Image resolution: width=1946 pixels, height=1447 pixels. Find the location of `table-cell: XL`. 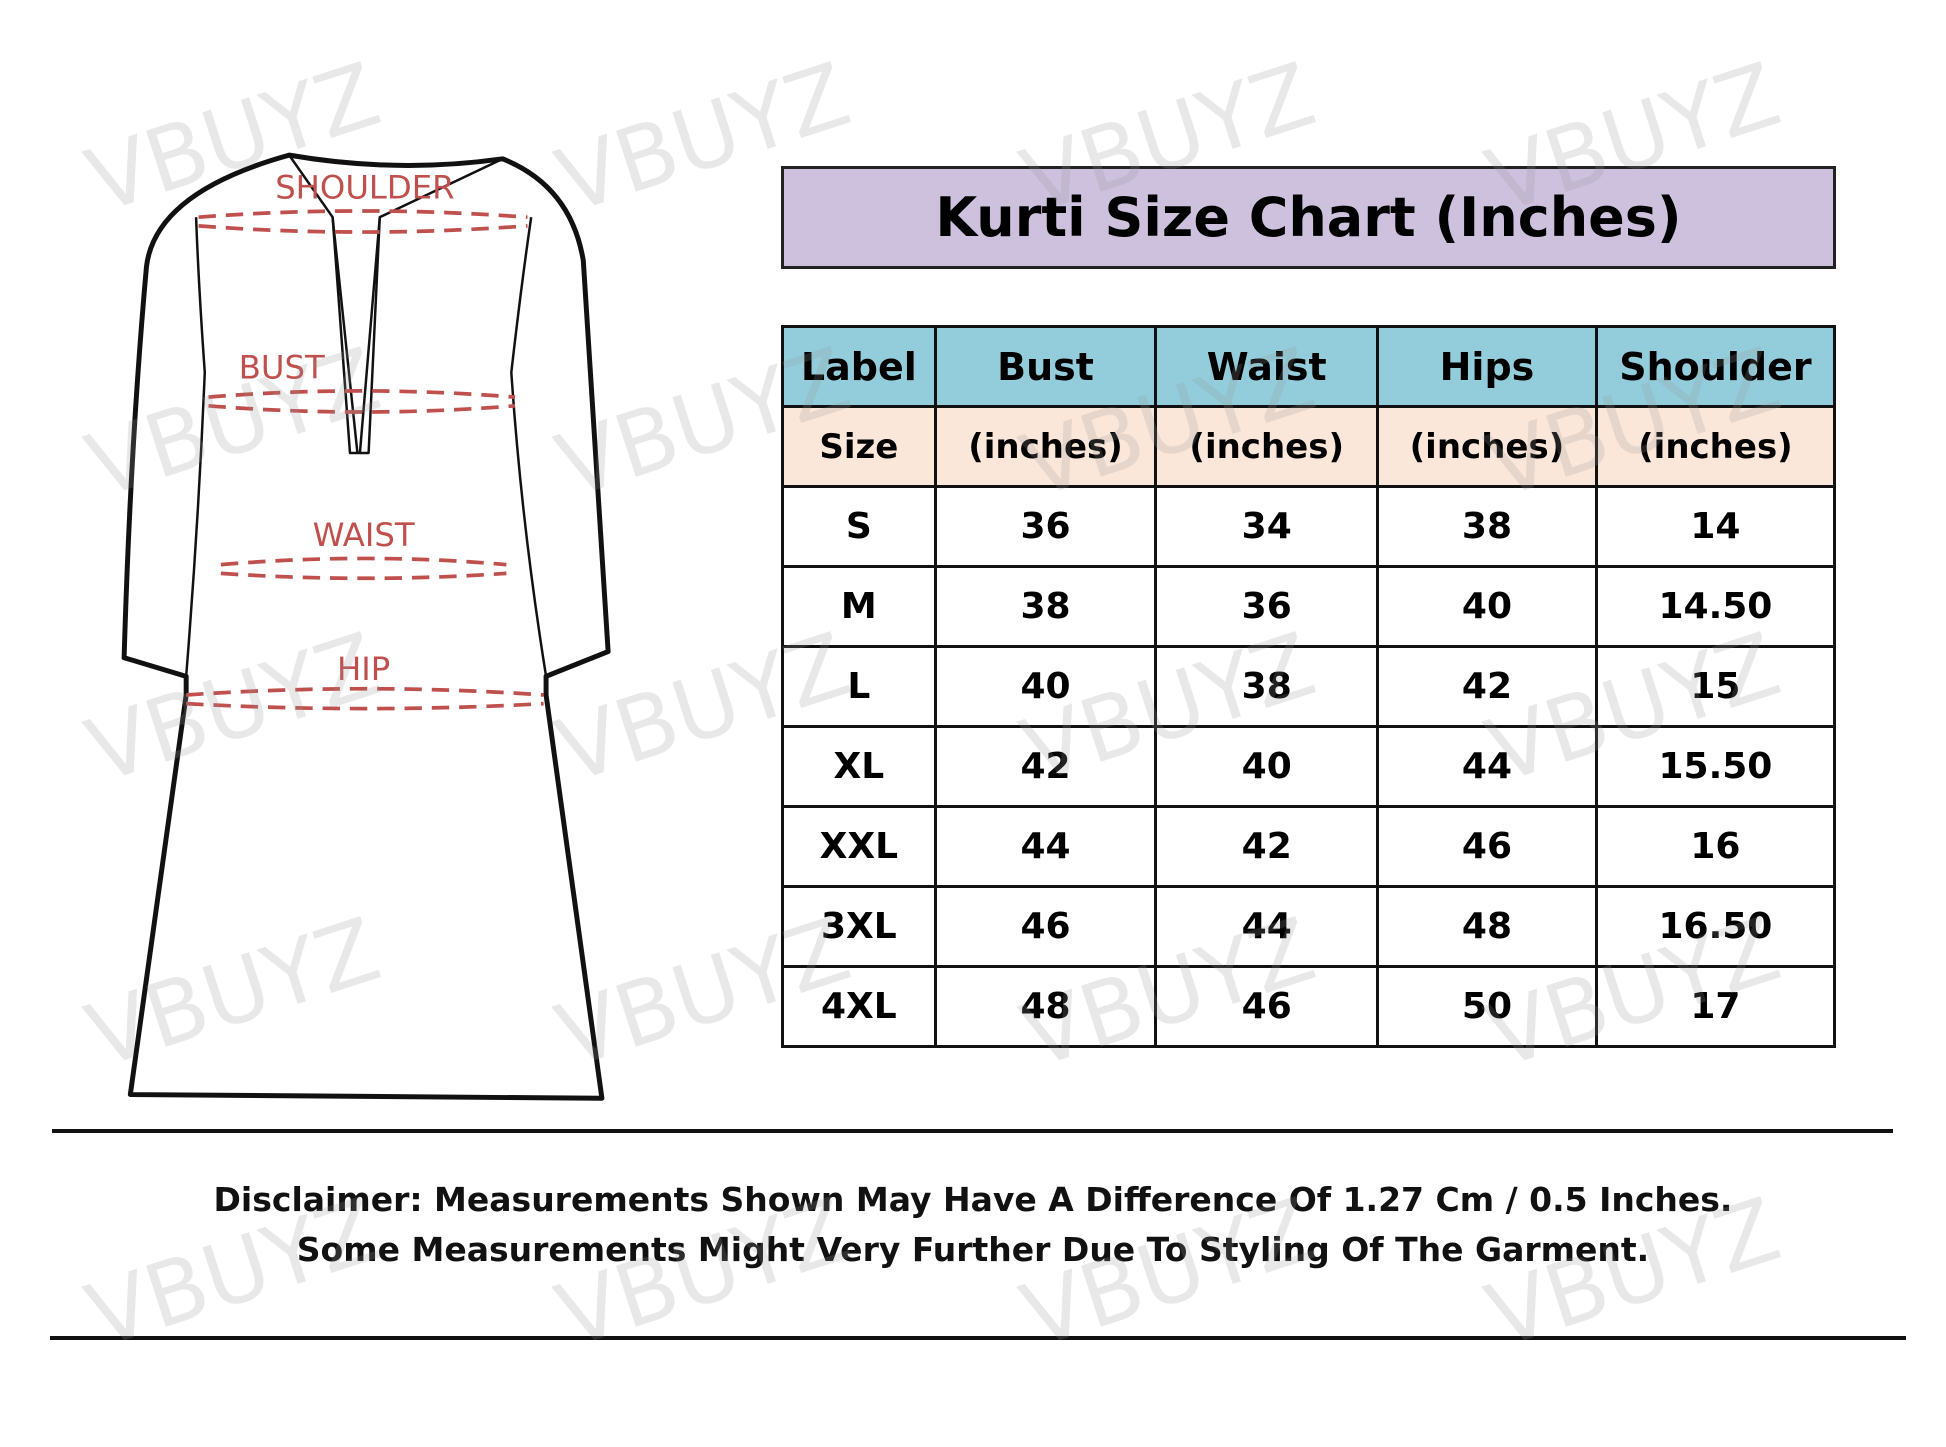

table-cell: XL is located at coordinates (859, 766).